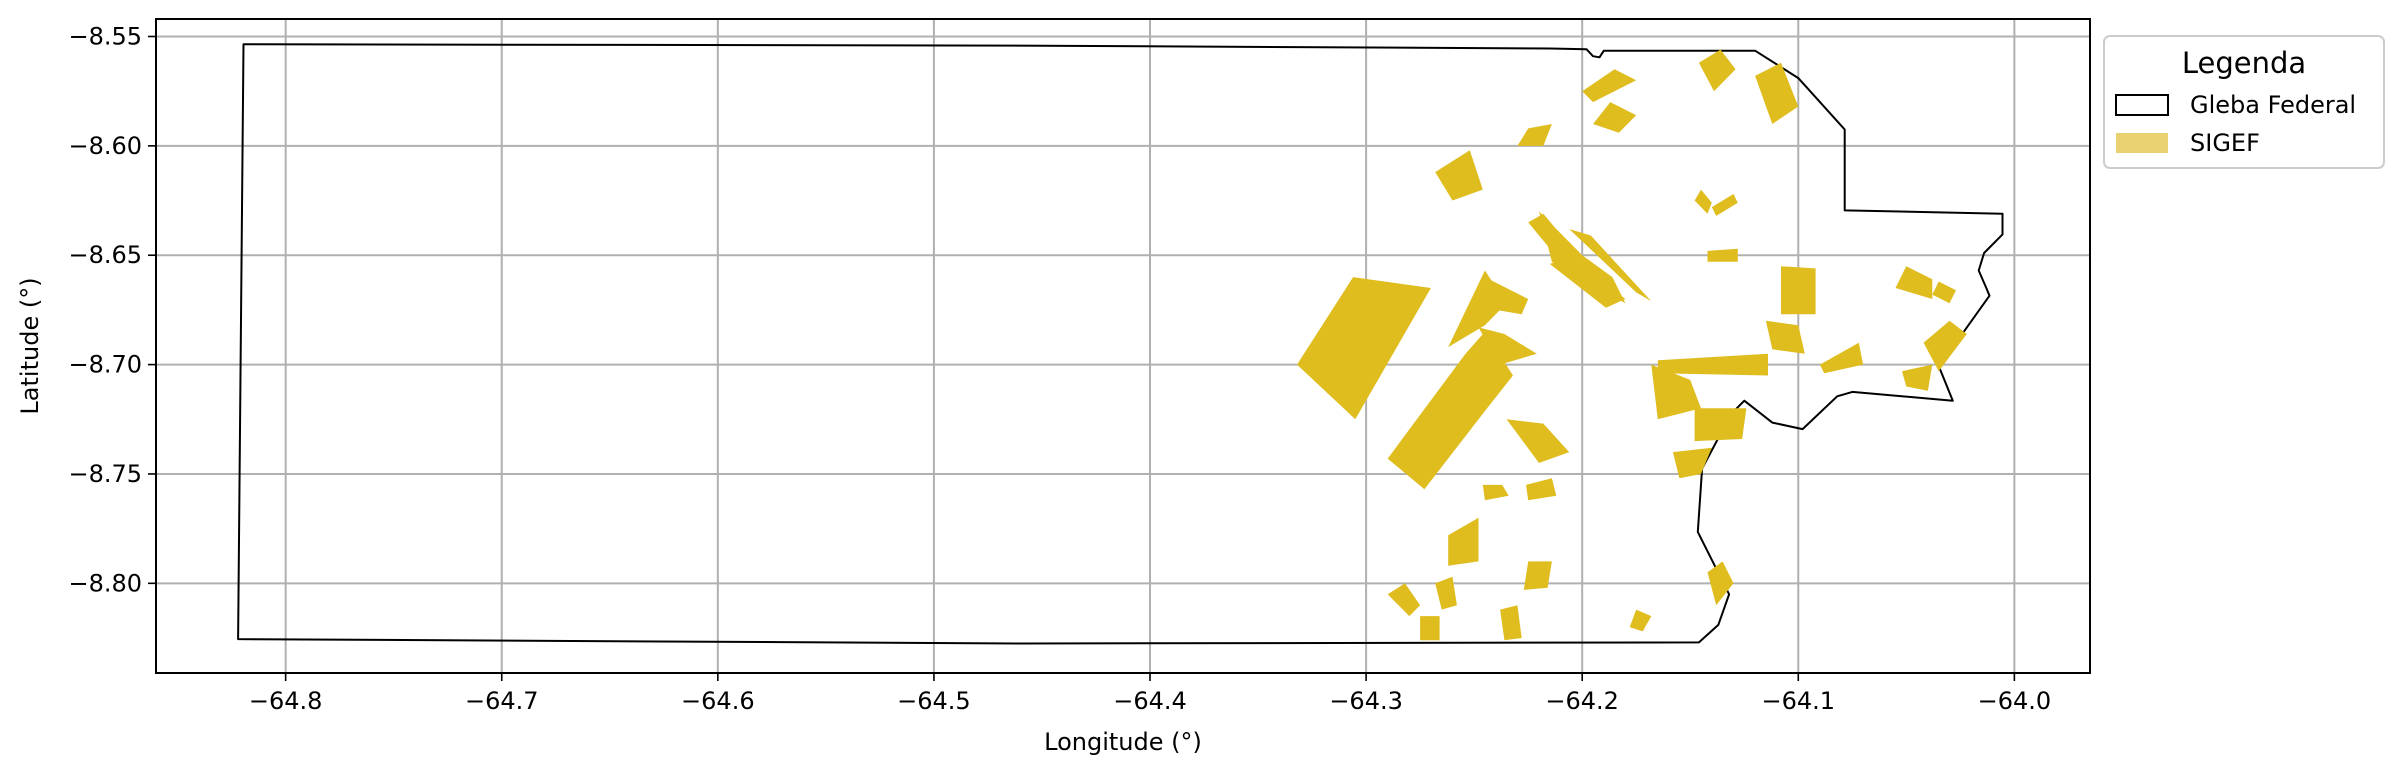 The height and width of the screenshot is (776, 2403). Describe the element at coordinates (2225, 143) in the screenshot. I see `legend-label-sigef: SIGEF` at that location.